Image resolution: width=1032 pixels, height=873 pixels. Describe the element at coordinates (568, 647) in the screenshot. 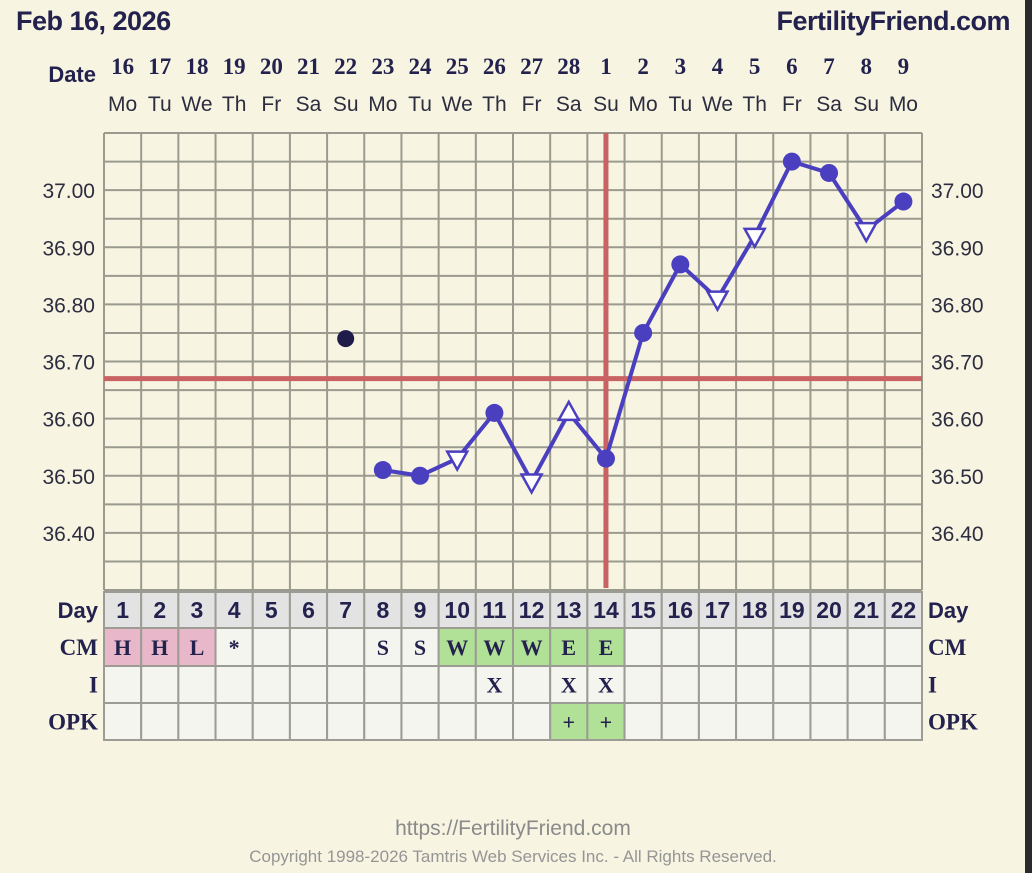

I see `cm-cell-value: E` at that location.